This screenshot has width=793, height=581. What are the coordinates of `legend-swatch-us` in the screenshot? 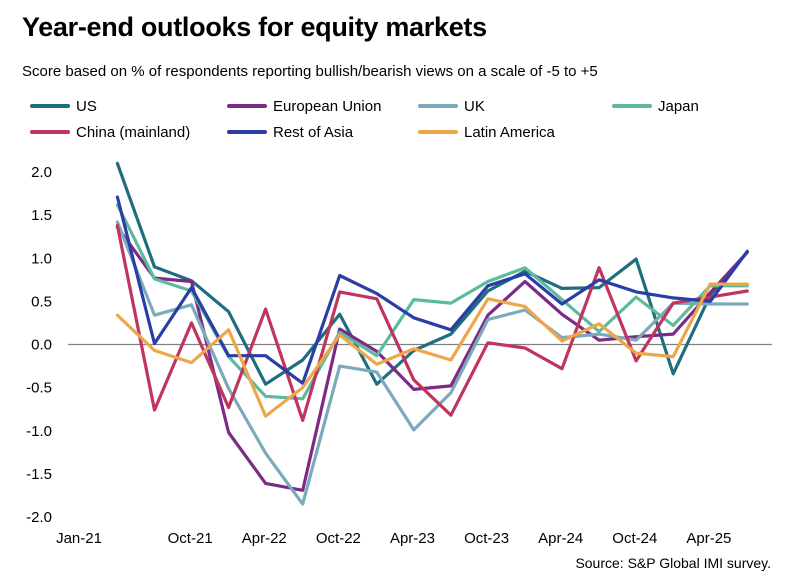 It's located at (50, 106).